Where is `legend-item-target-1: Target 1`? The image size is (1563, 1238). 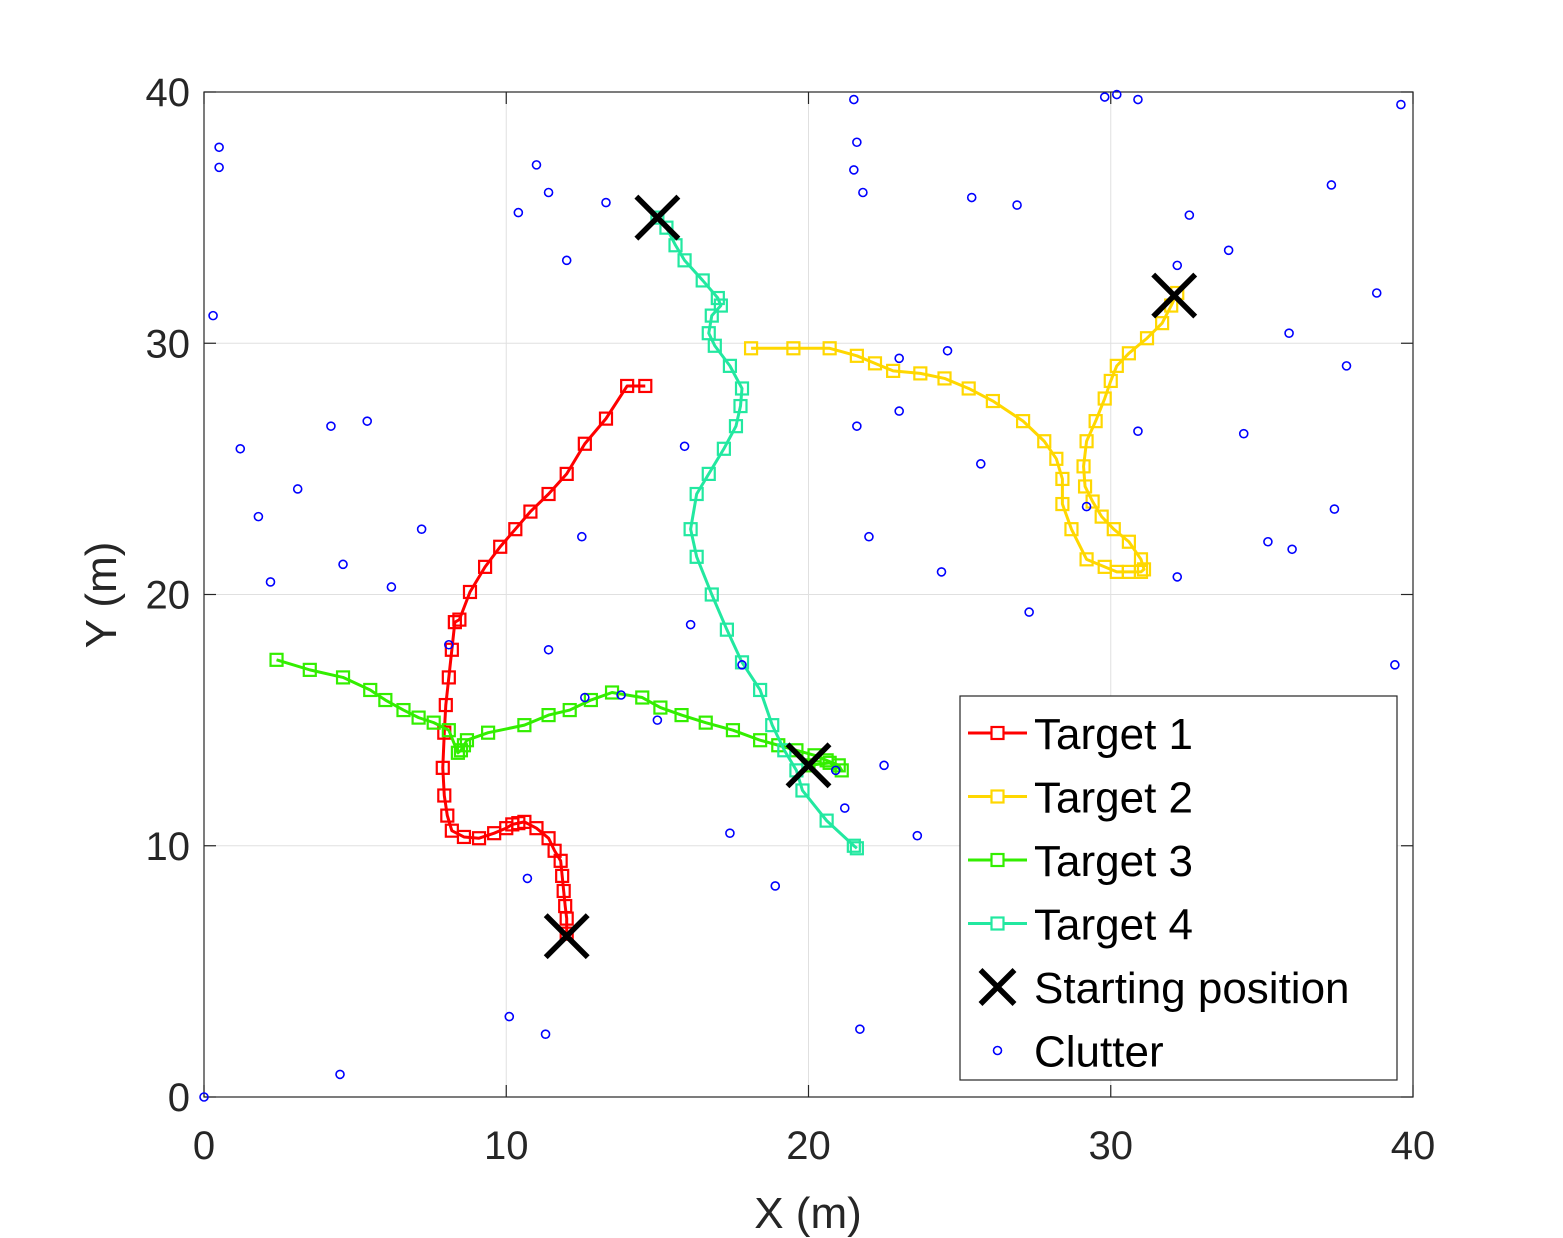 legend-item-target-1: Target 1 is located at coordinates (1080, 734).